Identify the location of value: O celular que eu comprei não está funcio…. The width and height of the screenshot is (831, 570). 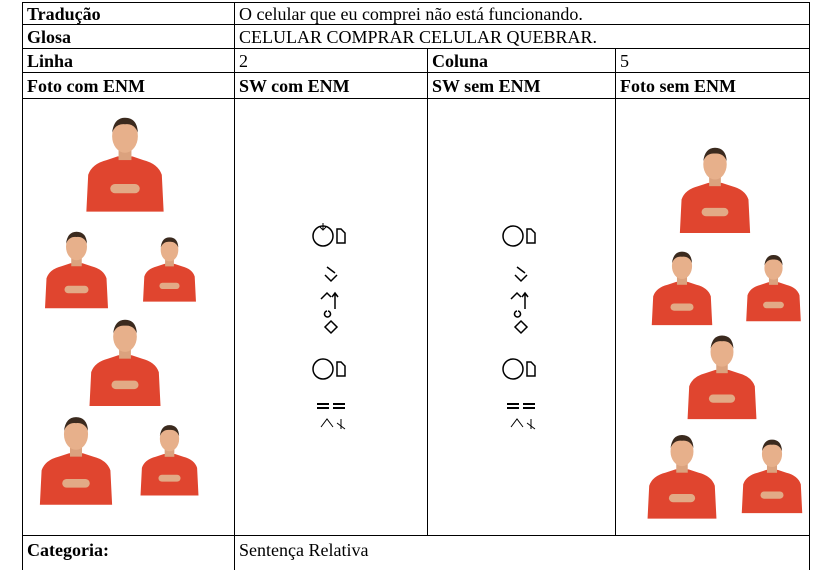
(522, 14).